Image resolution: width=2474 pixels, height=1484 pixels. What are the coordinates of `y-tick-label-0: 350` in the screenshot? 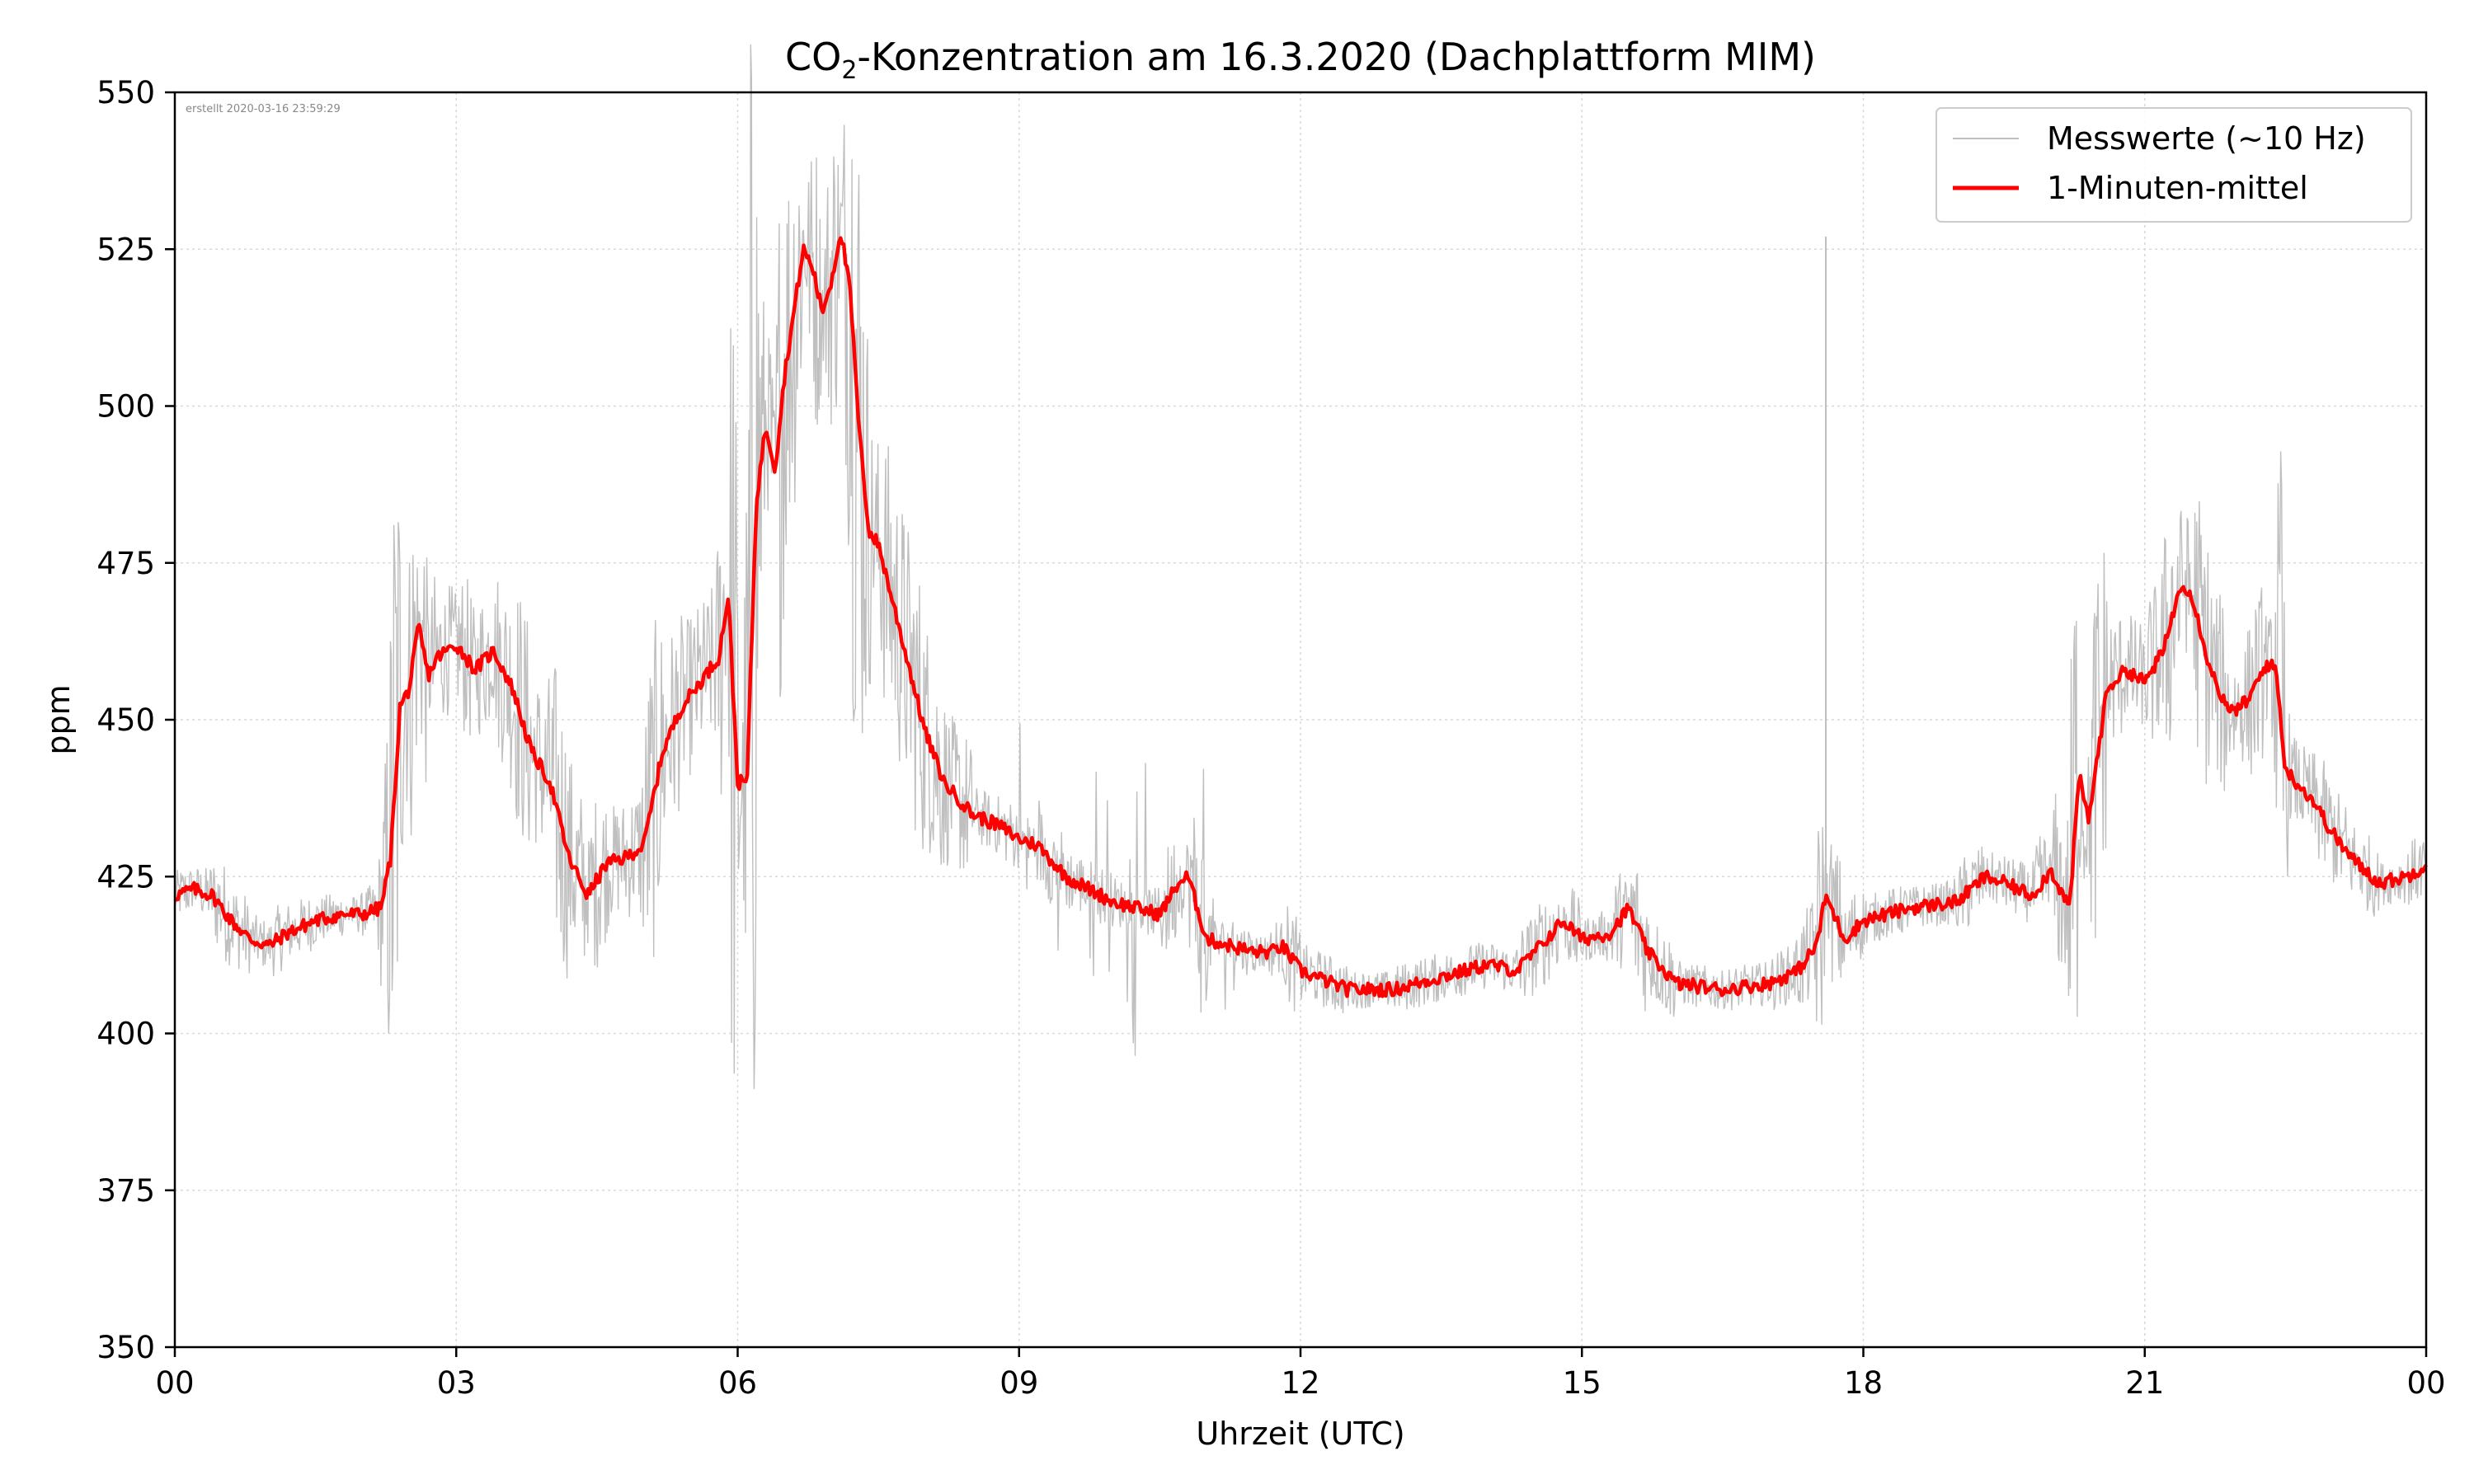 It's located at (125, 1347).